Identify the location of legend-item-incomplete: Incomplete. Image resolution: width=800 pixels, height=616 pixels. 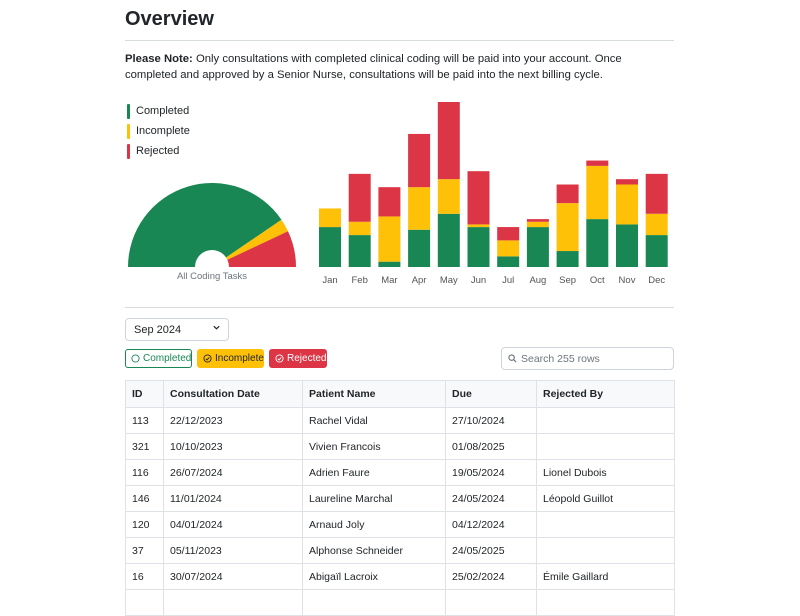
(158, 131).